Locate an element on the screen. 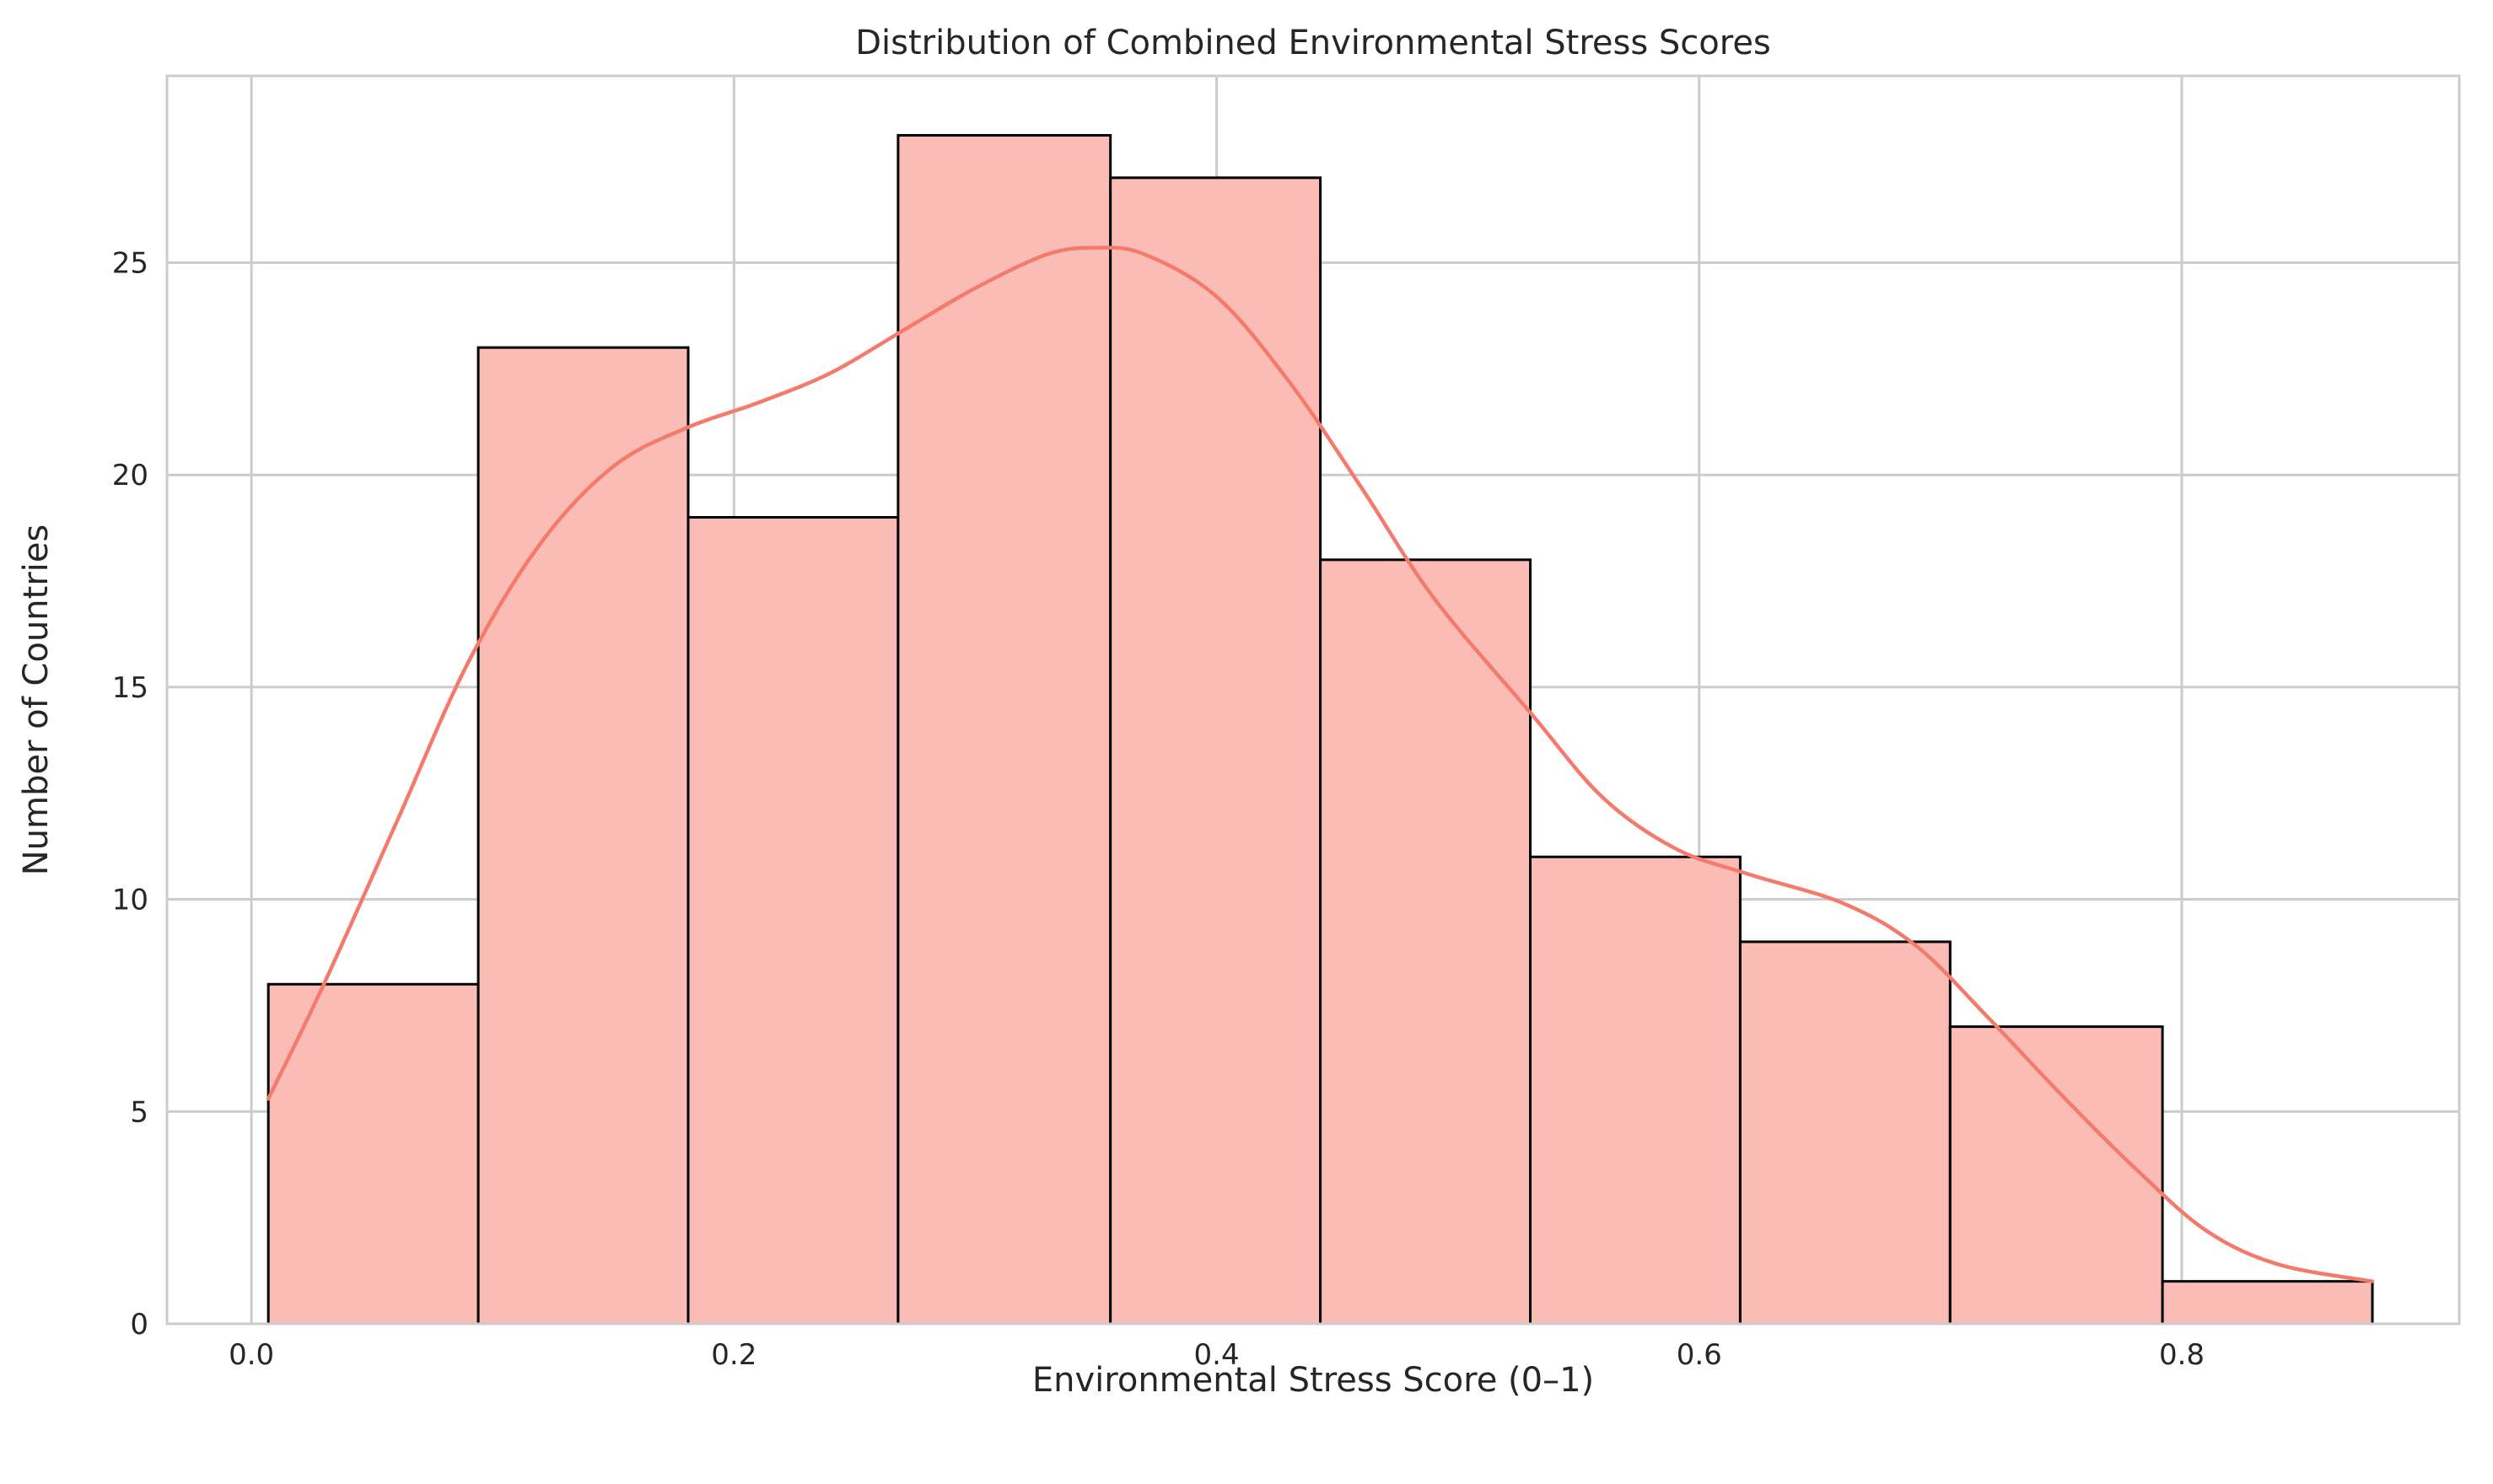  y-tick-label: 0 is located at coordinates (139, 1325).